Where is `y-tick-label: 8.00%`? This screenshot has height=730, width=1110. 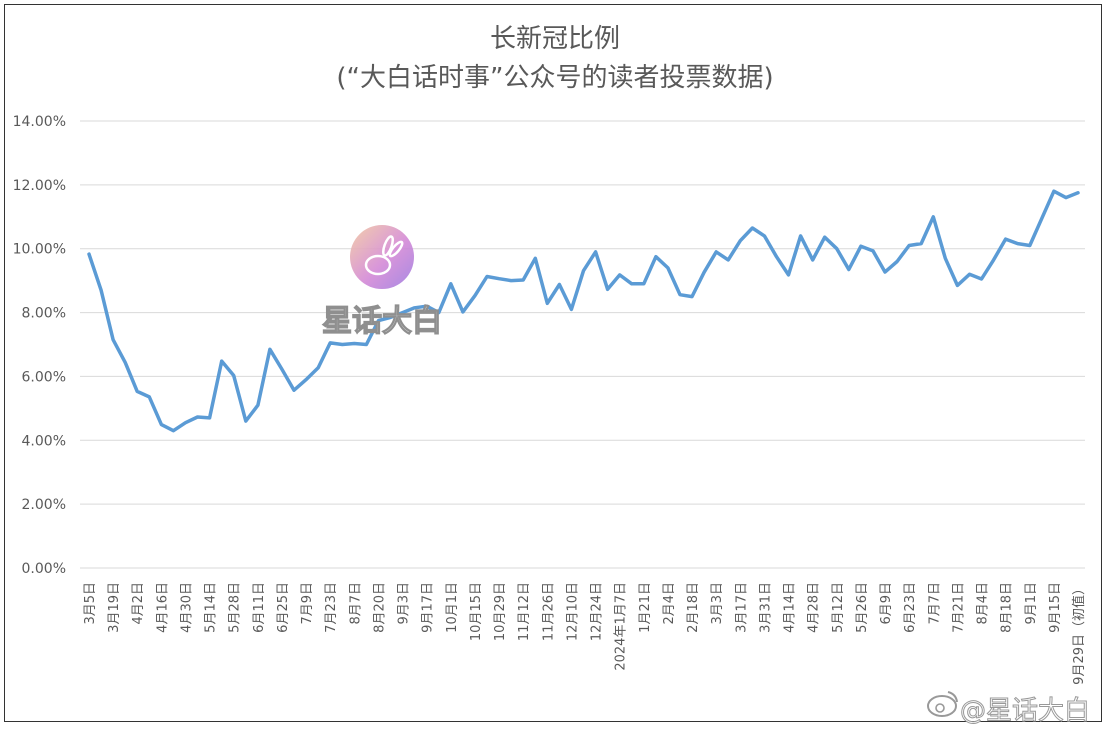 y-tick-label: 8.00% is located at coordinates (44, 314).